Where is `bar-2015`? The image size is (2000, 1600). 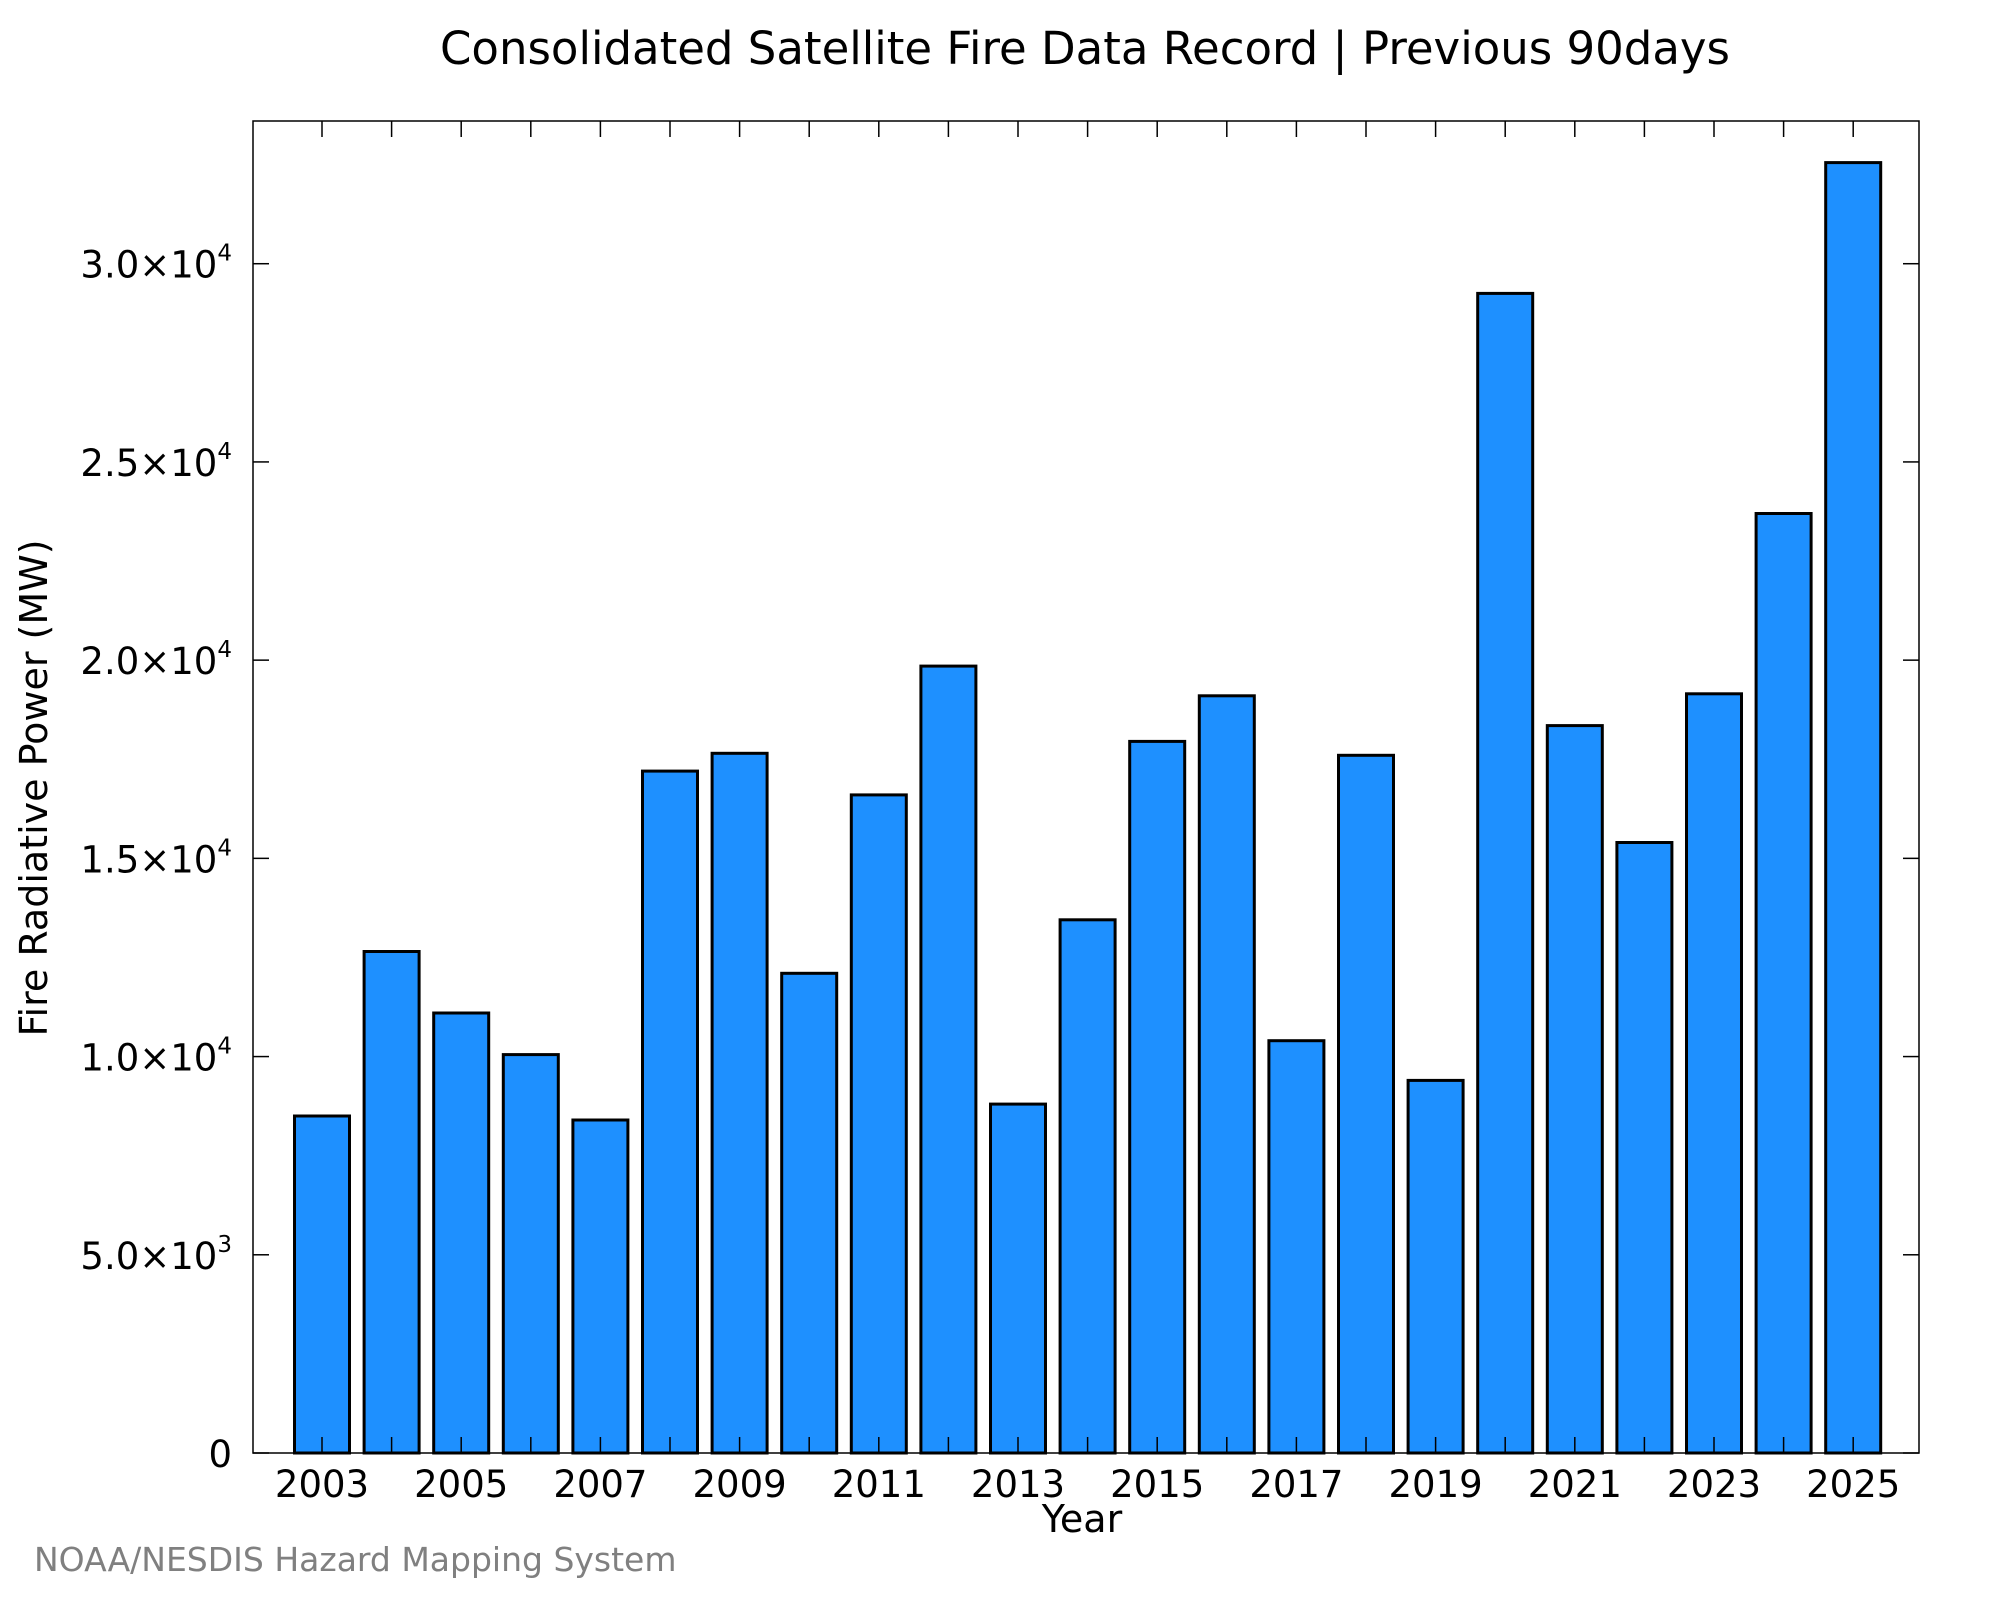 bar-2015 is located at coordinates (1157, 1097).